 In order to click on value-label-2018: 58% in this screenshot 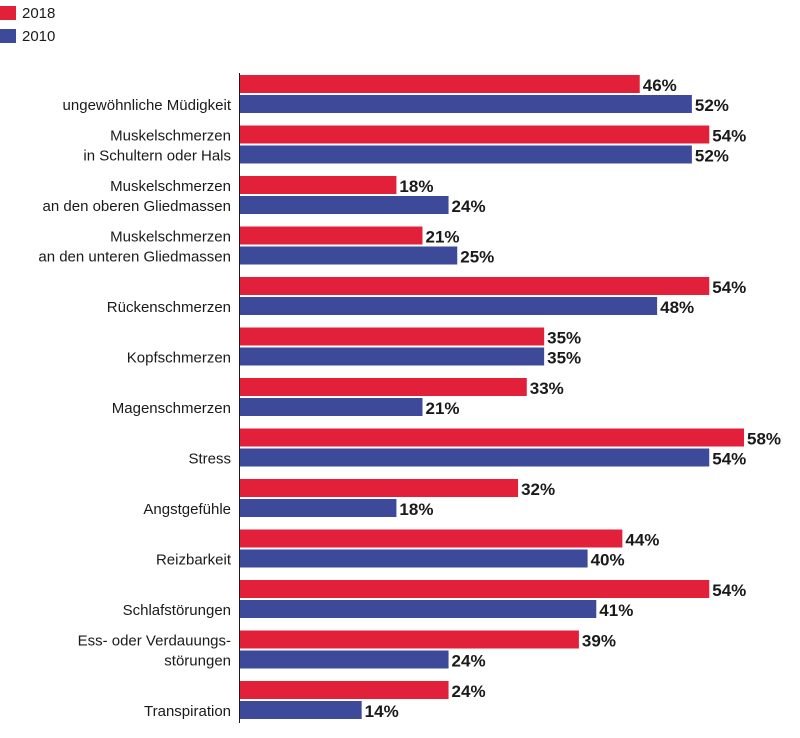, I will do `click(764, 439)`.